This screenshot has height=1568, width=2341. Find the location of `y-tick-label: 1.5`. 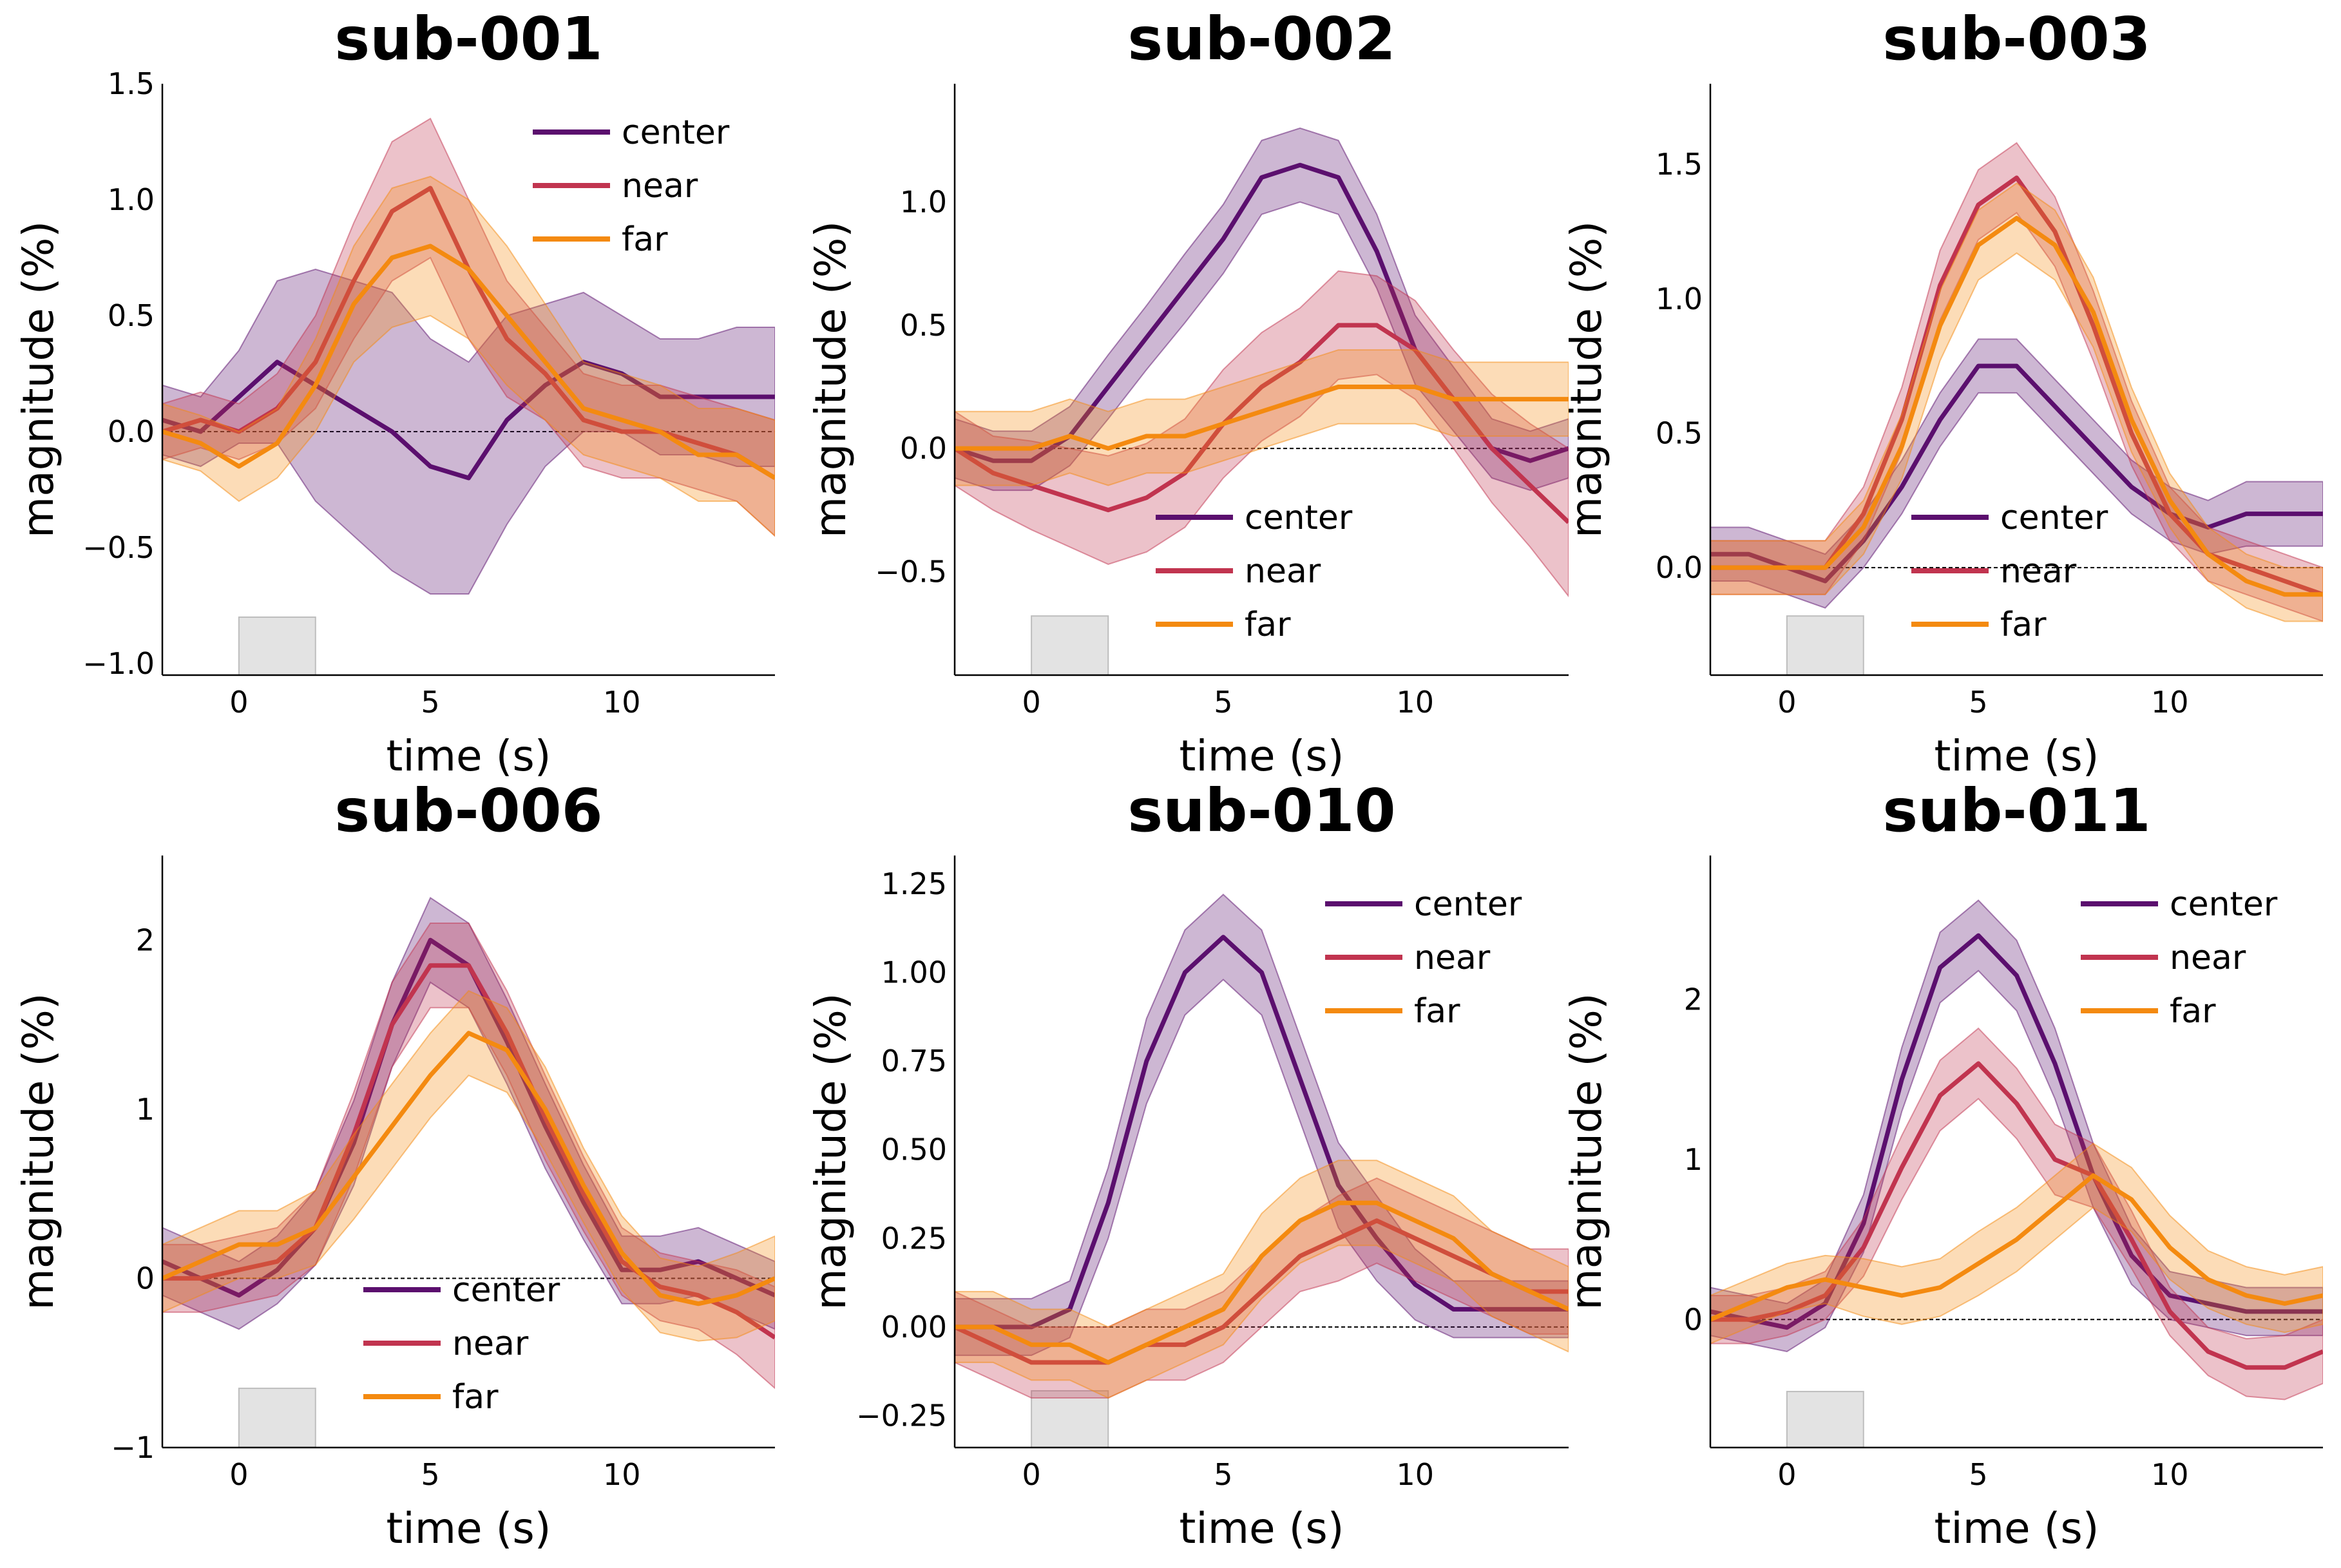

y-tick-label: 1.5 is located at coordinates (1679, 165).